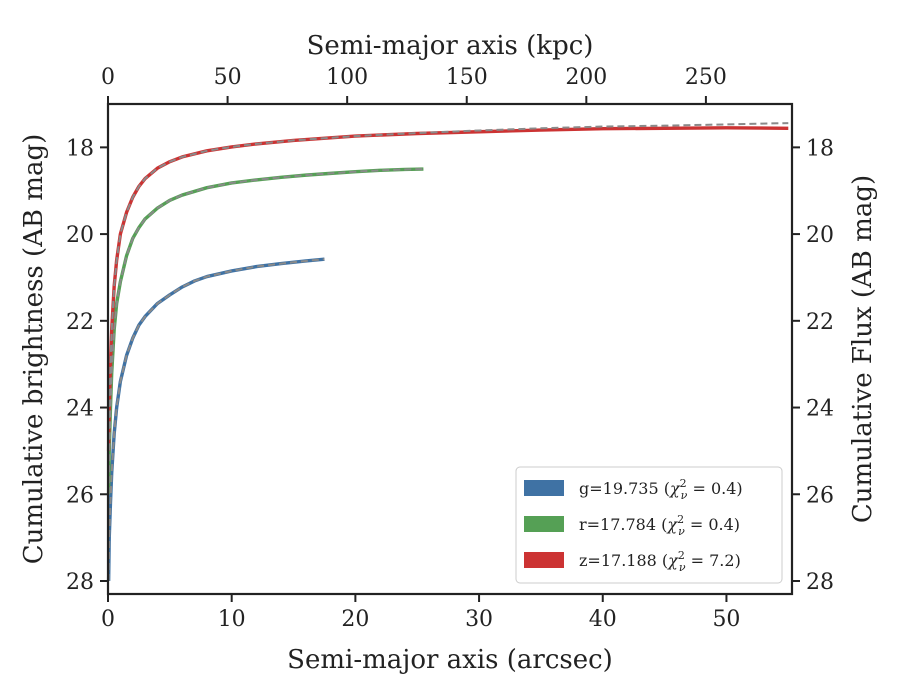 The width and height of the screenshot is (900, 700). I want to click on y-tick-label-1: 20, so click(80, 235).